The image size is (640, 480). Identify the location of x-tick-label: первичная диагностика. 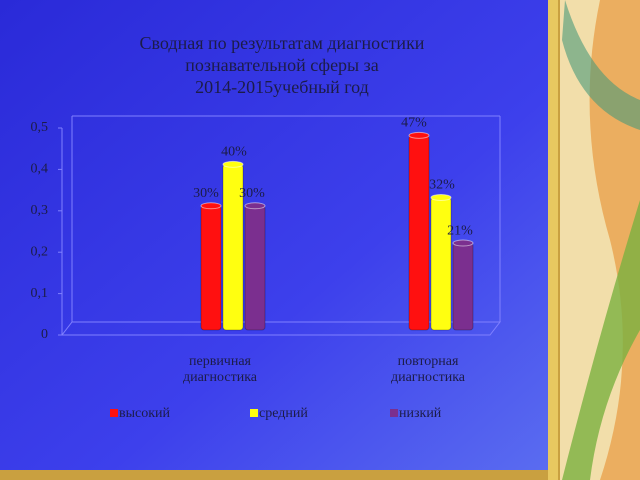
(220, 369).